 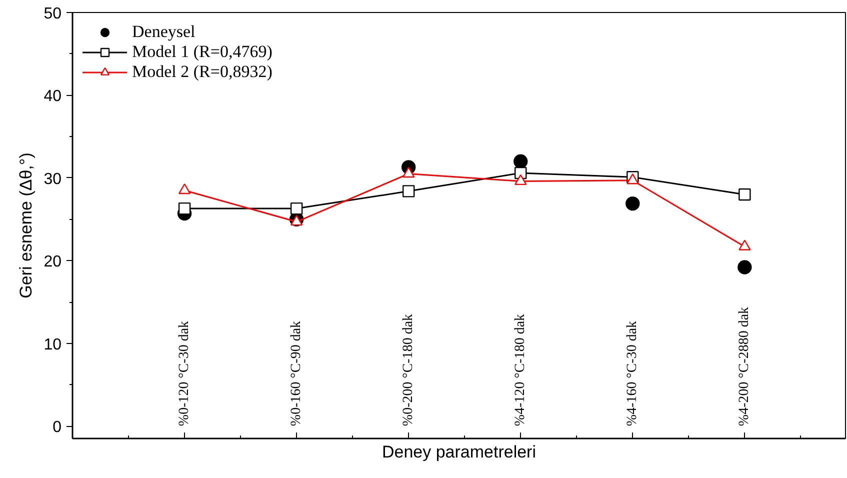 I want to click on legend-label: Model 1 (R=0,4769), so click(x=202, y=52).